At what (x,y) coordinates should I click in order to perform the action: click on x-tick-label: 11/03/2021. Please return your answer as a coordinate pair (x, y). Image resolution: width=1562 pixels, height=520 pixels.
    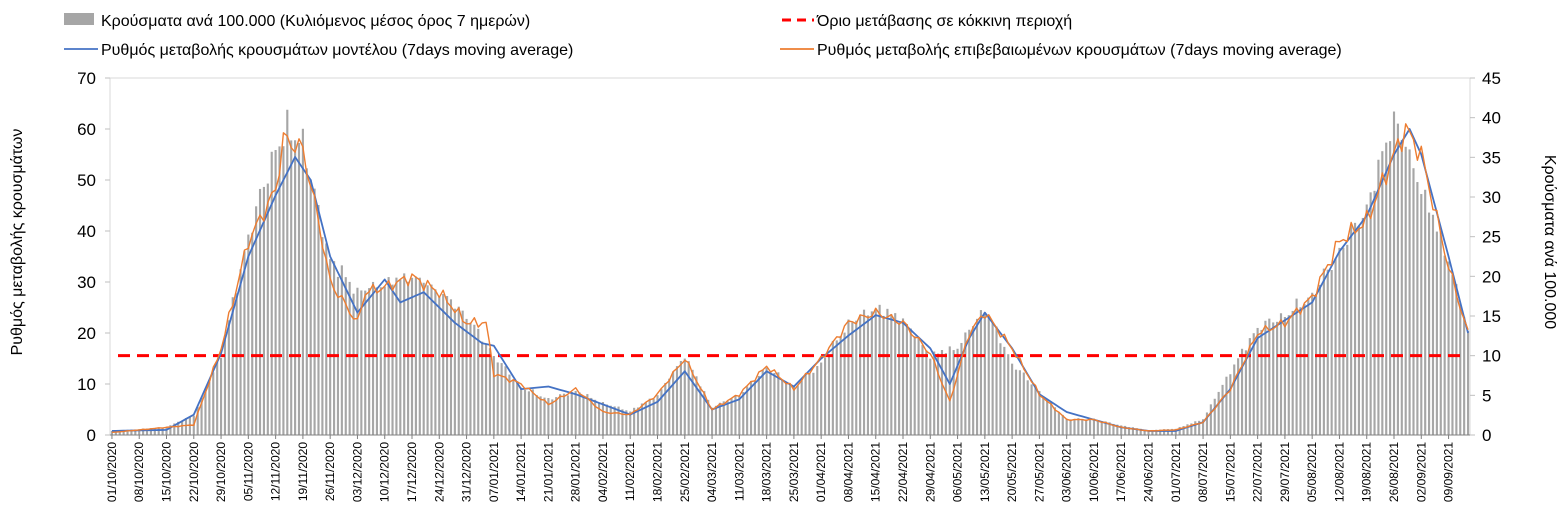
    Looking at the image, I should click on (739, 471).